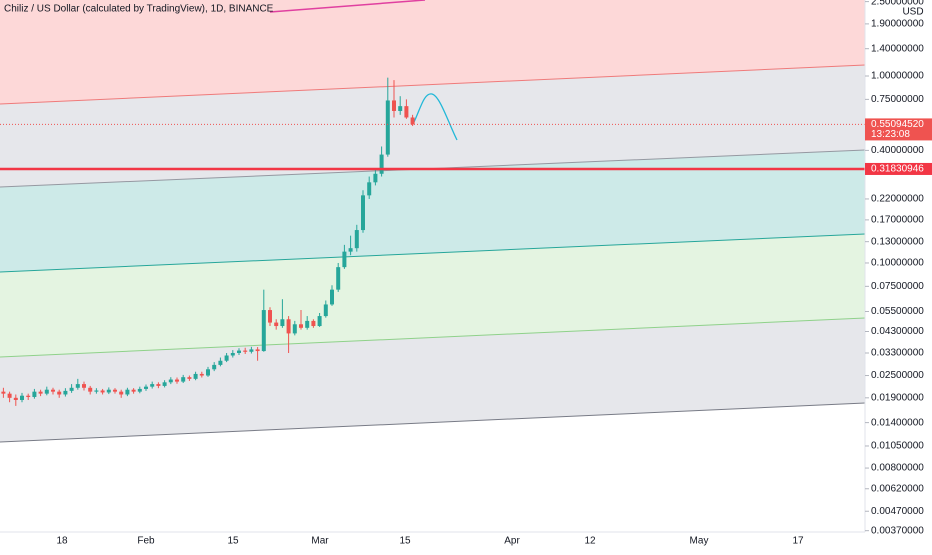 Image resolution: width=932 pixels, height=555 pixels. Describe the element at coordinates (432, 541) in the screenshot. I see `time-axis-bg` at that location.